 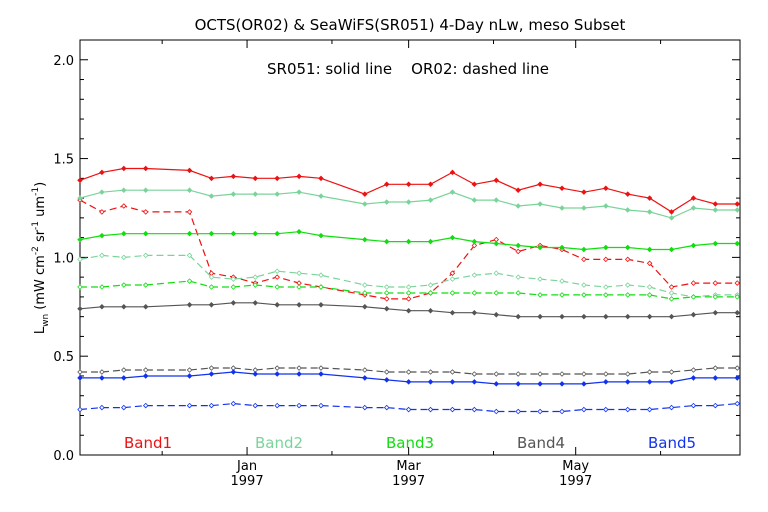 What do you see at coordinates (36, 191) in the screenshot?
I see `y-axis-label-exp-3: -1` at bounding box center [36, 191].